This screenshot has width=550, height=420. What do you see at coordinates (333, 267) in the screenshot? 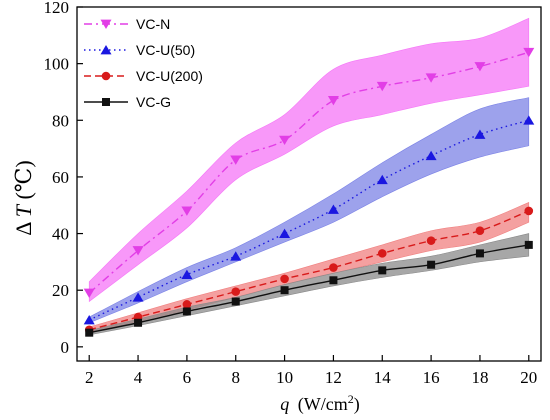
I see `data-point-vc-u-200--12` at bounding box center [333, 267].